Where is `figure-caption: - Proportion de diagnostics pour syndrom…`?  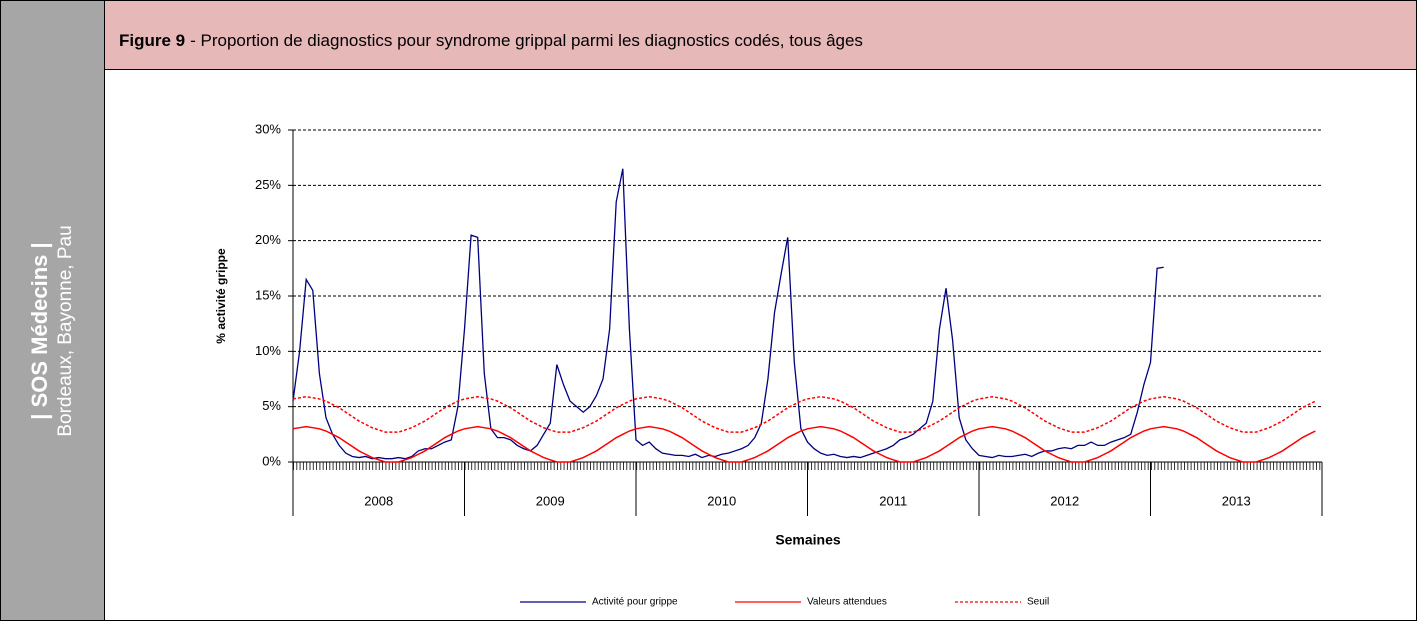
figure-caption: - Proportion de diagnostics pour syndrom… is located at coordinates (526, 40).